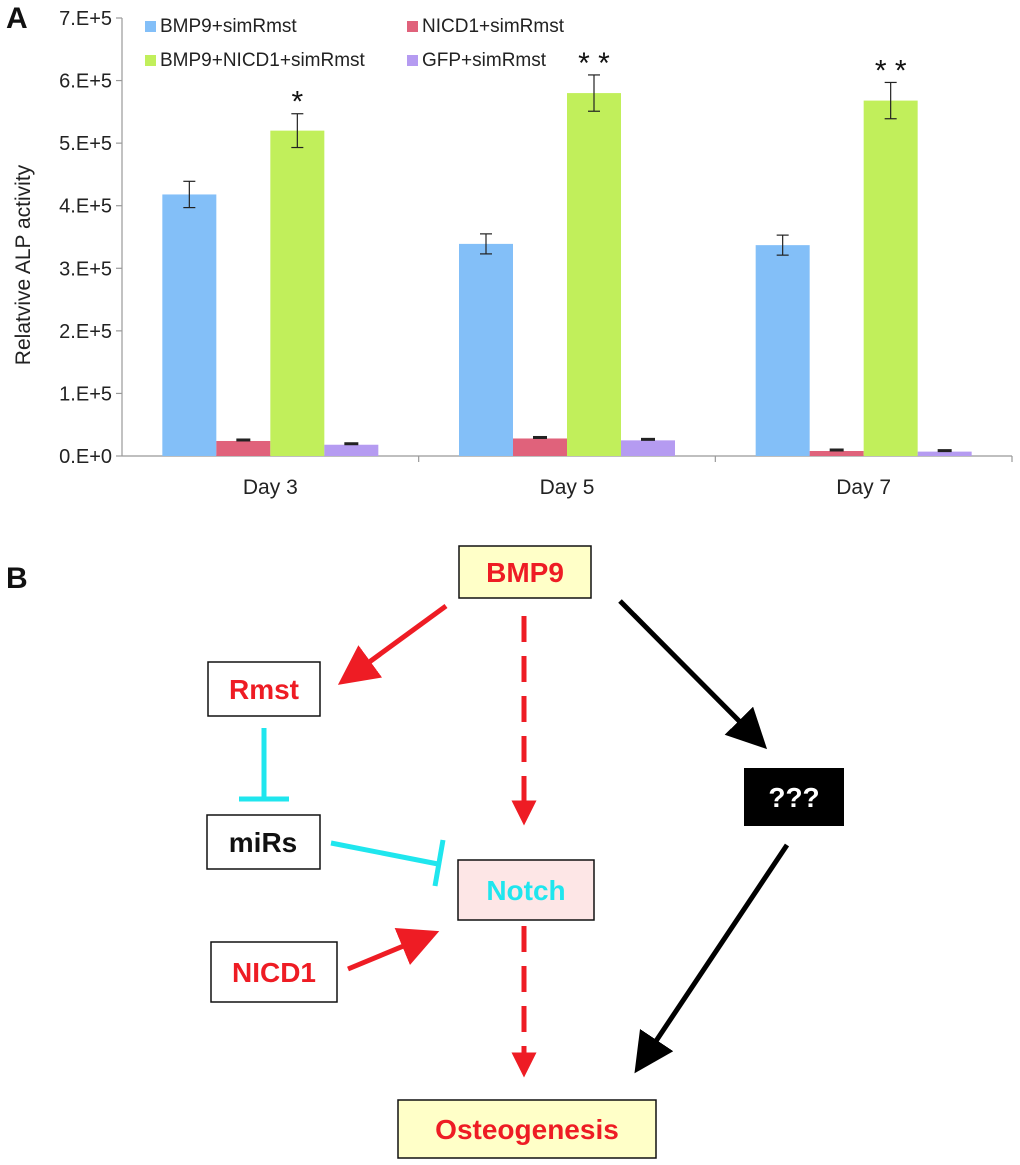  I want to click on rmst-inhibits-mirs, so click(264, 765).